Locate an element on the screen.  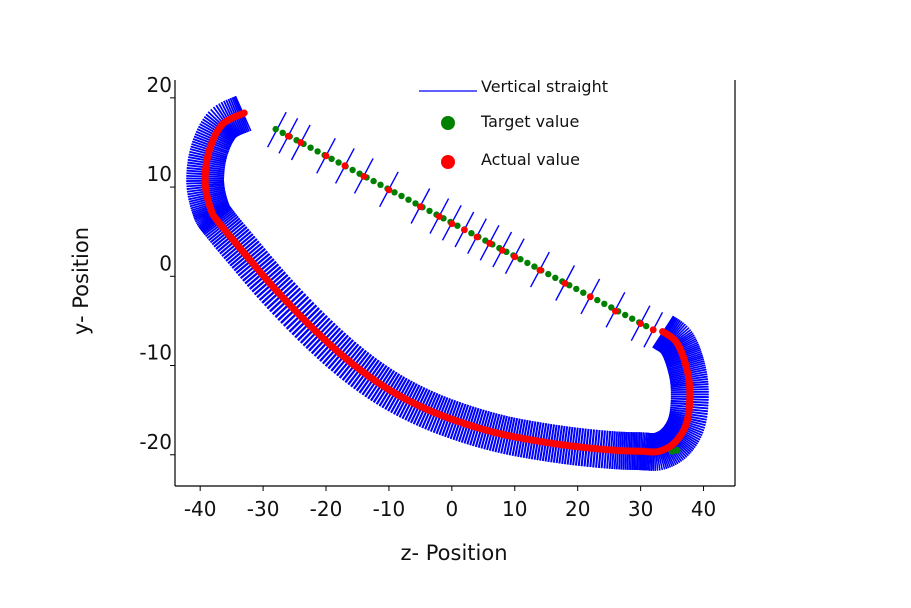
x-tick-label: -30 is located at coordinates (263, 509).